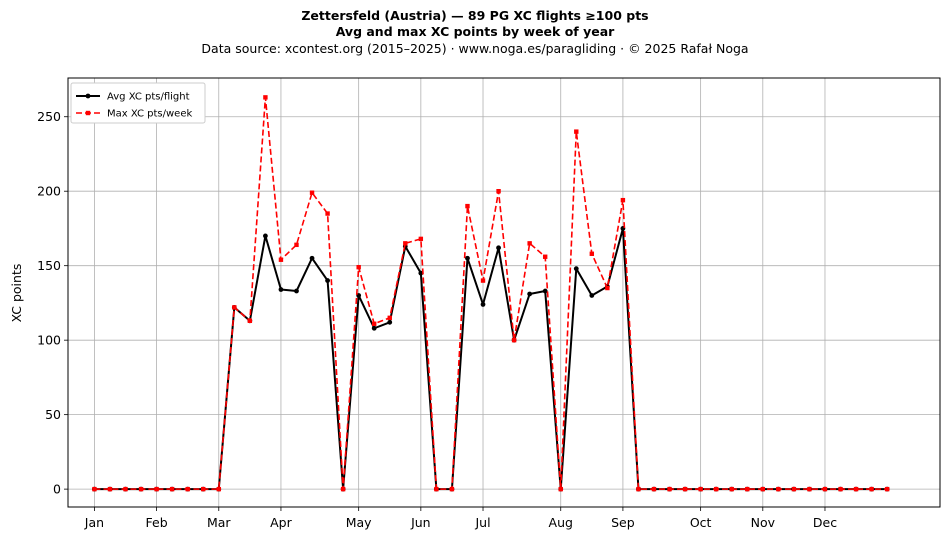 This screenshot has height=539, width=950. What do you see at coordinates (49, 116) in the screenshot?
I see `y-tick-label: 250` at bounding box center [49, 116].